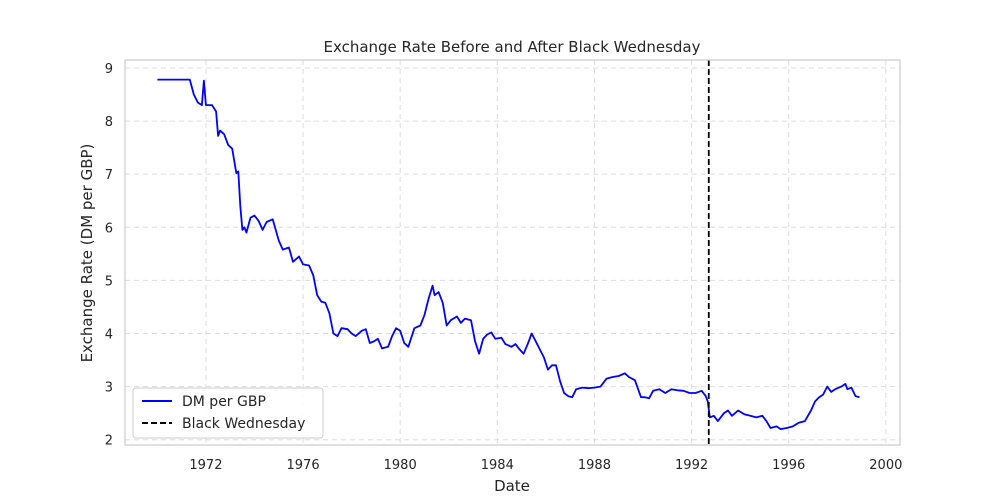  Describe the element at coordinates (303, 465) in the screenshot. I see `x-tick-label: 1976` at that location.